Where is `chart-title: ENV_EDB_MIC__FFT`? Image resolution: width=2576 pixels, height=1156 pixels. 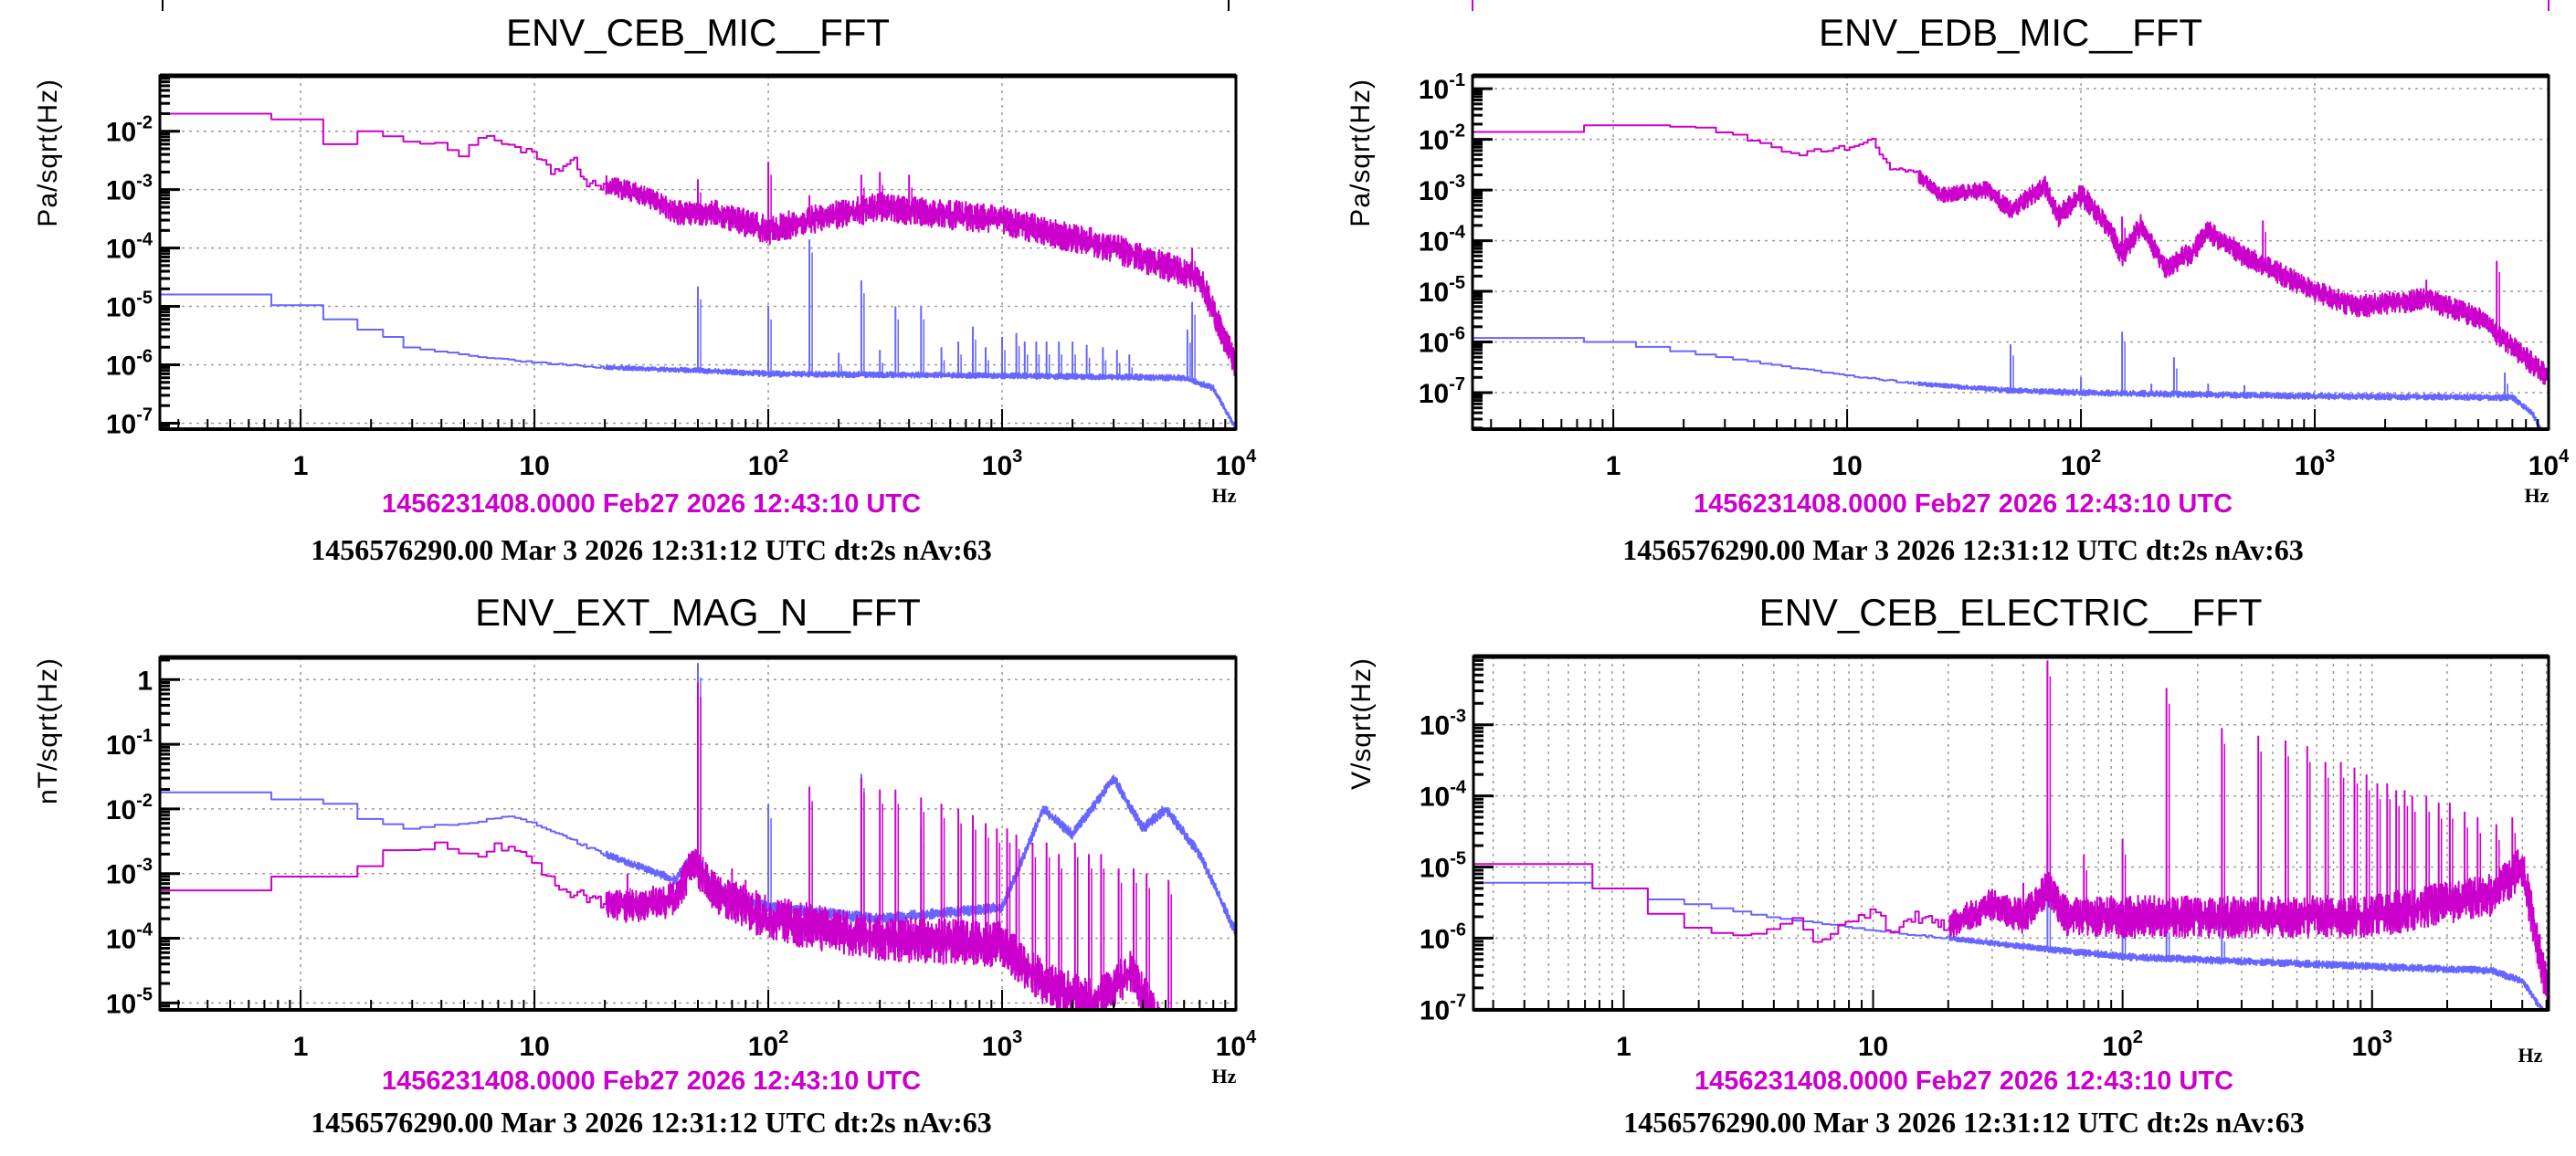
chart-title: ENV_EDB_MIC__FFT is located at coordinates (2011, 32).